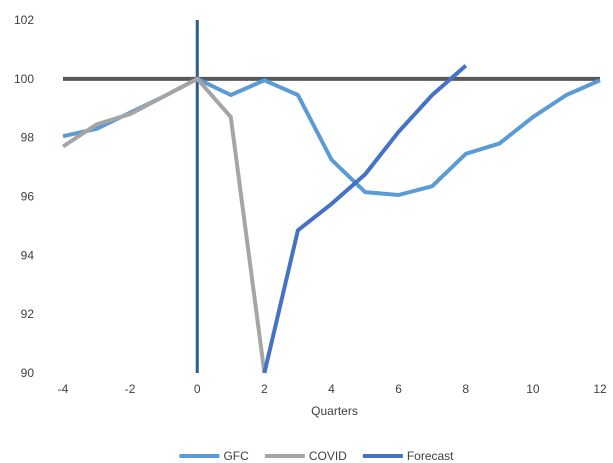  Describe the element at coordinates (264, 389) in the screenshot. I see `x-tick-label: 2` at that location.